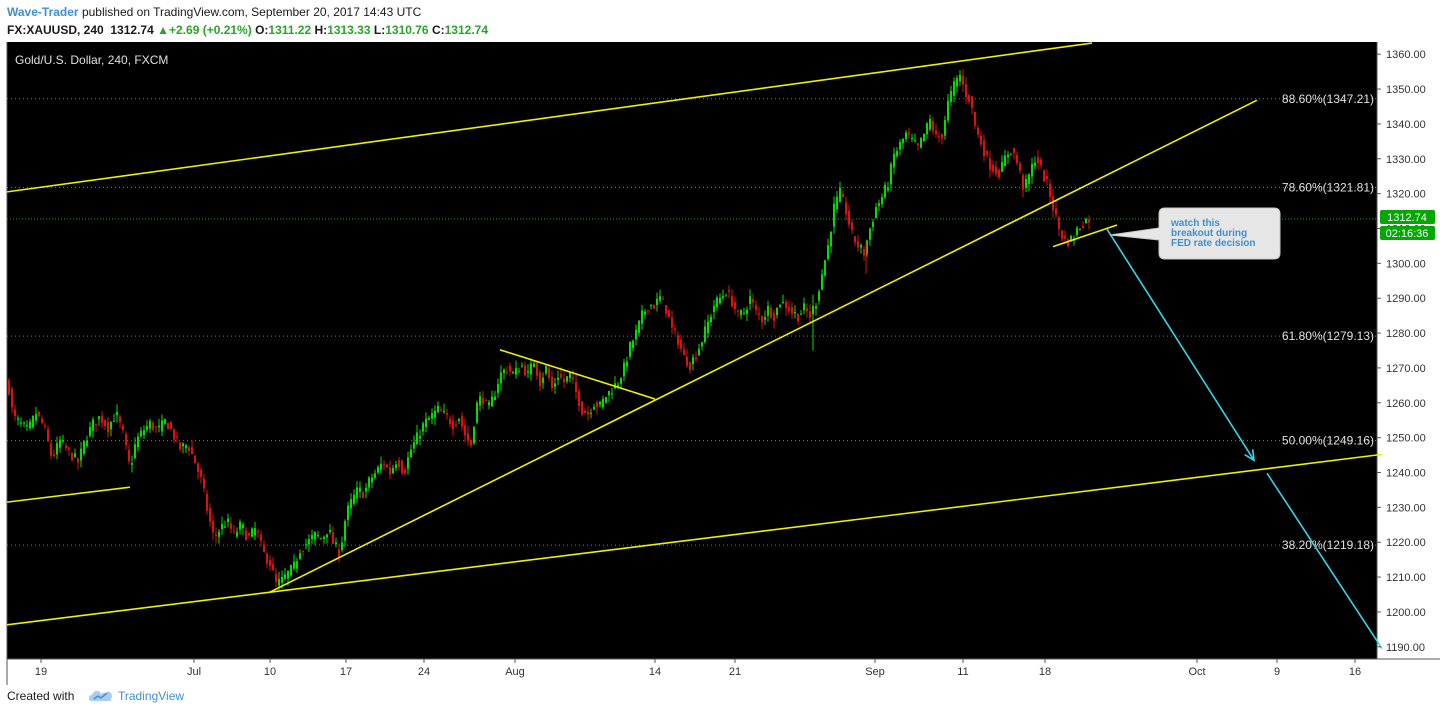 This screenshot has width=1440, height=714. Describe the element at coordinates (1406, 613) in the screenshot. I see `y-tick-label: 1200.00` at that location.